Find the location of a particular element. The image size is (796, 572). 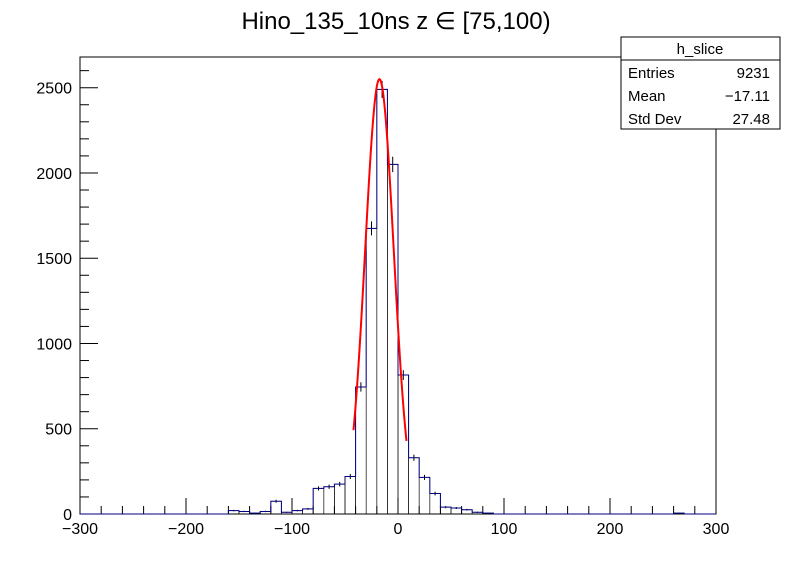

x-tick-label: −100 is located at coordinates (292, 529).